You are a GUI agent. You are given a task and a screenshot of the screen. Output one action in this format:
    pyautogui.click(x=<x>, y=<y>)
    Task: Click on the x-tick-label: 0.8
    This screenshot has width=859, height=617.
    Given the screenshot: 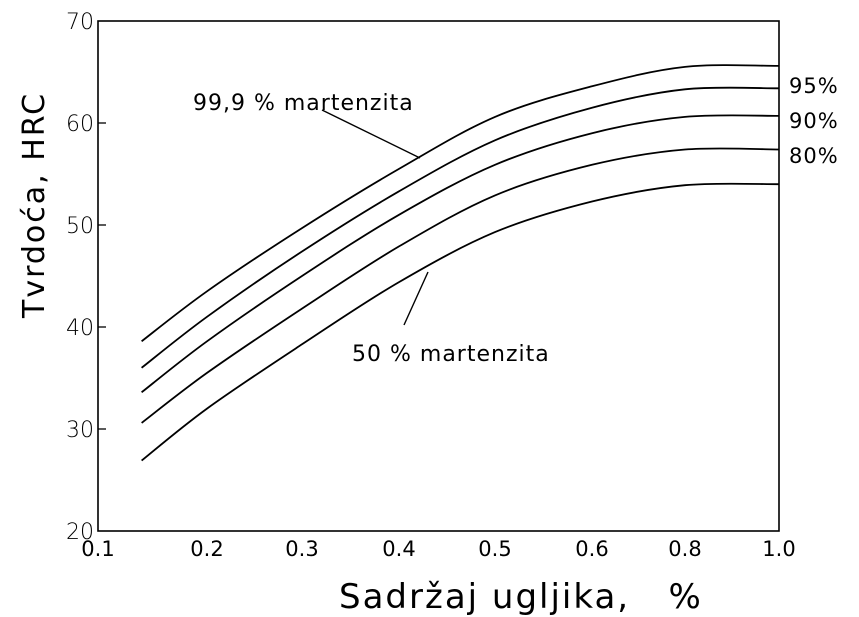 What is the action you would take?
    pyautogui.click(x=684, y=549)
    